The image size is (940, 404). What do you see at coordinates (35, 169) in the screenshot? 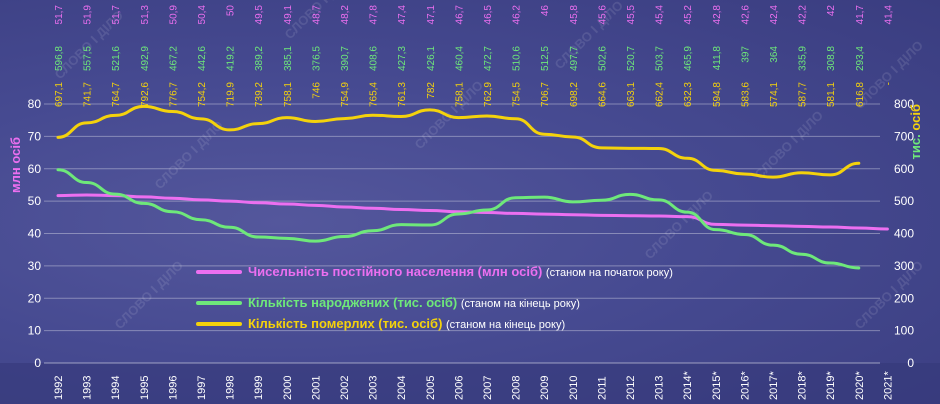
I see `left-axis-tick-label: 60` at bounding box center [35, 169].